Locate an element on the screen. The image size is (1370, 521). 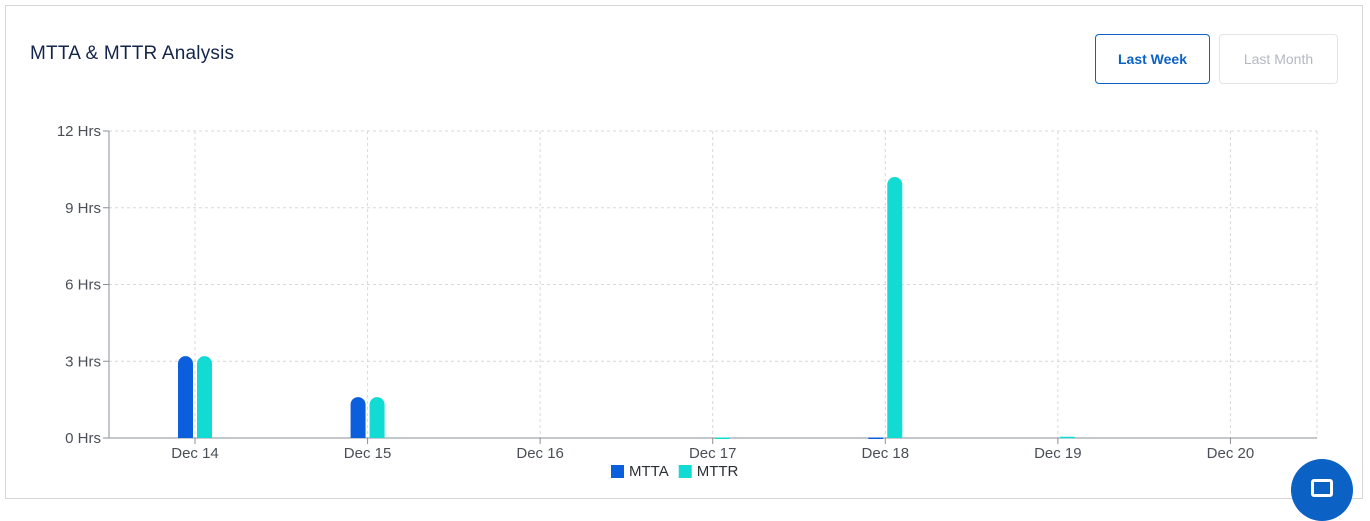
x-tick-label: Dec 20 is located at coordinates (1231, 453).